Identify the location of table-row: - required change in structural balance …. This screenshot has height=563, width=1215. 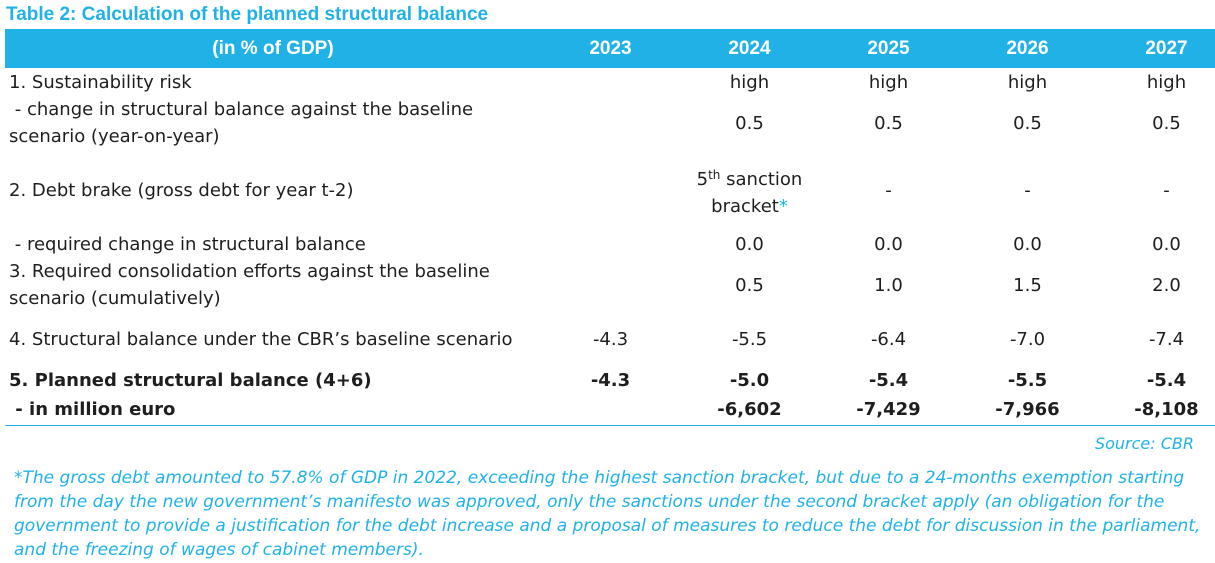
(610, 244).